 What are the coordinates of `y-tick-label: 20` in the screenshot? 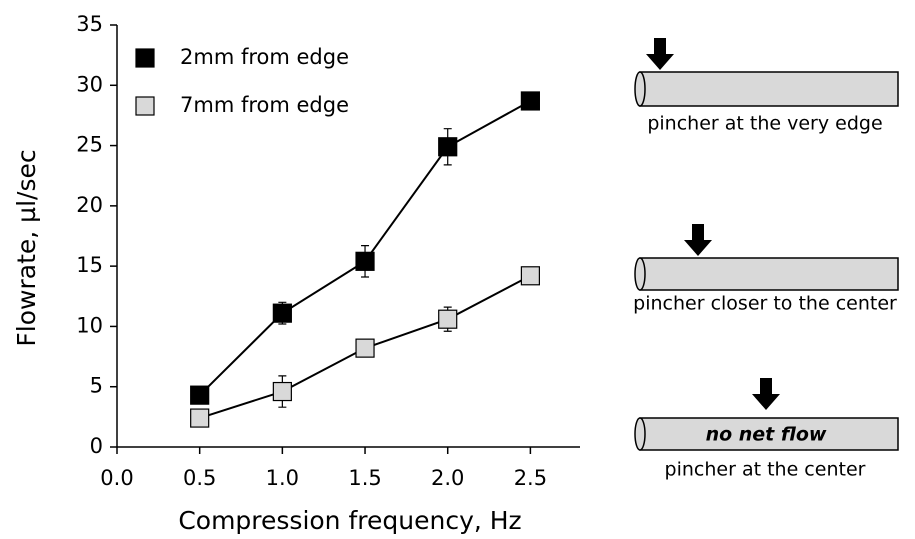 It's located at (89, 205).